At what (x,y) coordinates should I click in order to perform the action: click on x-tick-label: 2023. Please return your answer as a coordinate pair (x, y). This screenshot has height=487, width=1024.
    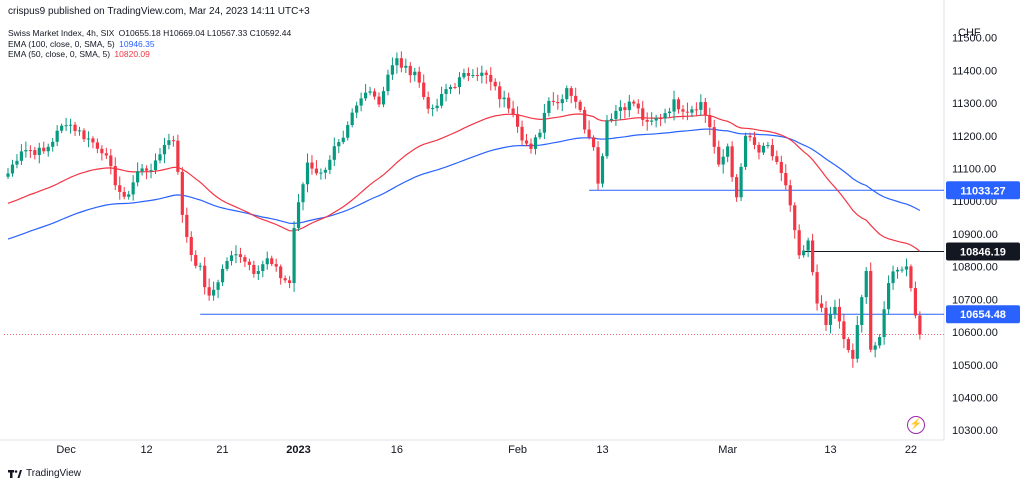
    Looking at the image, I should click on (298, 450).